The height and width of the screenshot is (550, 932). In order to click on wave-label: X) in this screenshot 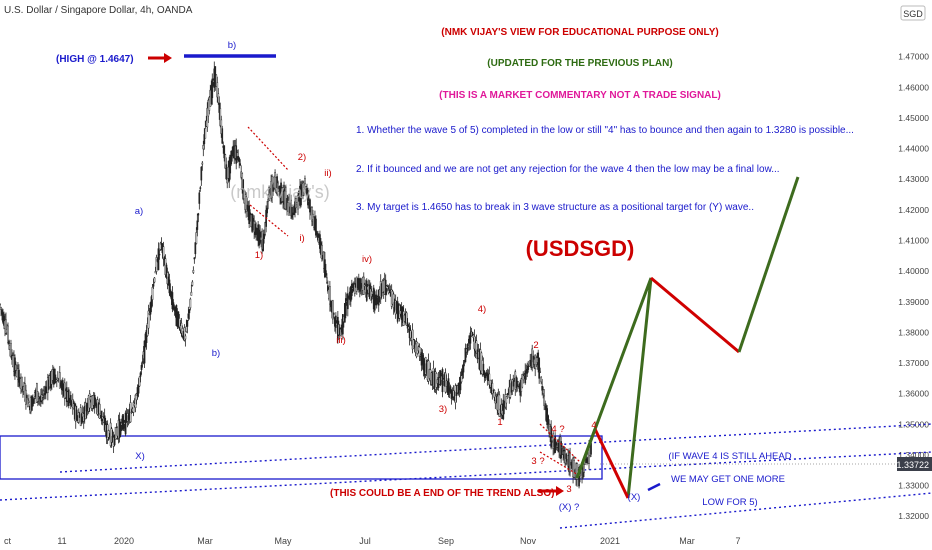, I will do `click(140, 456)`.